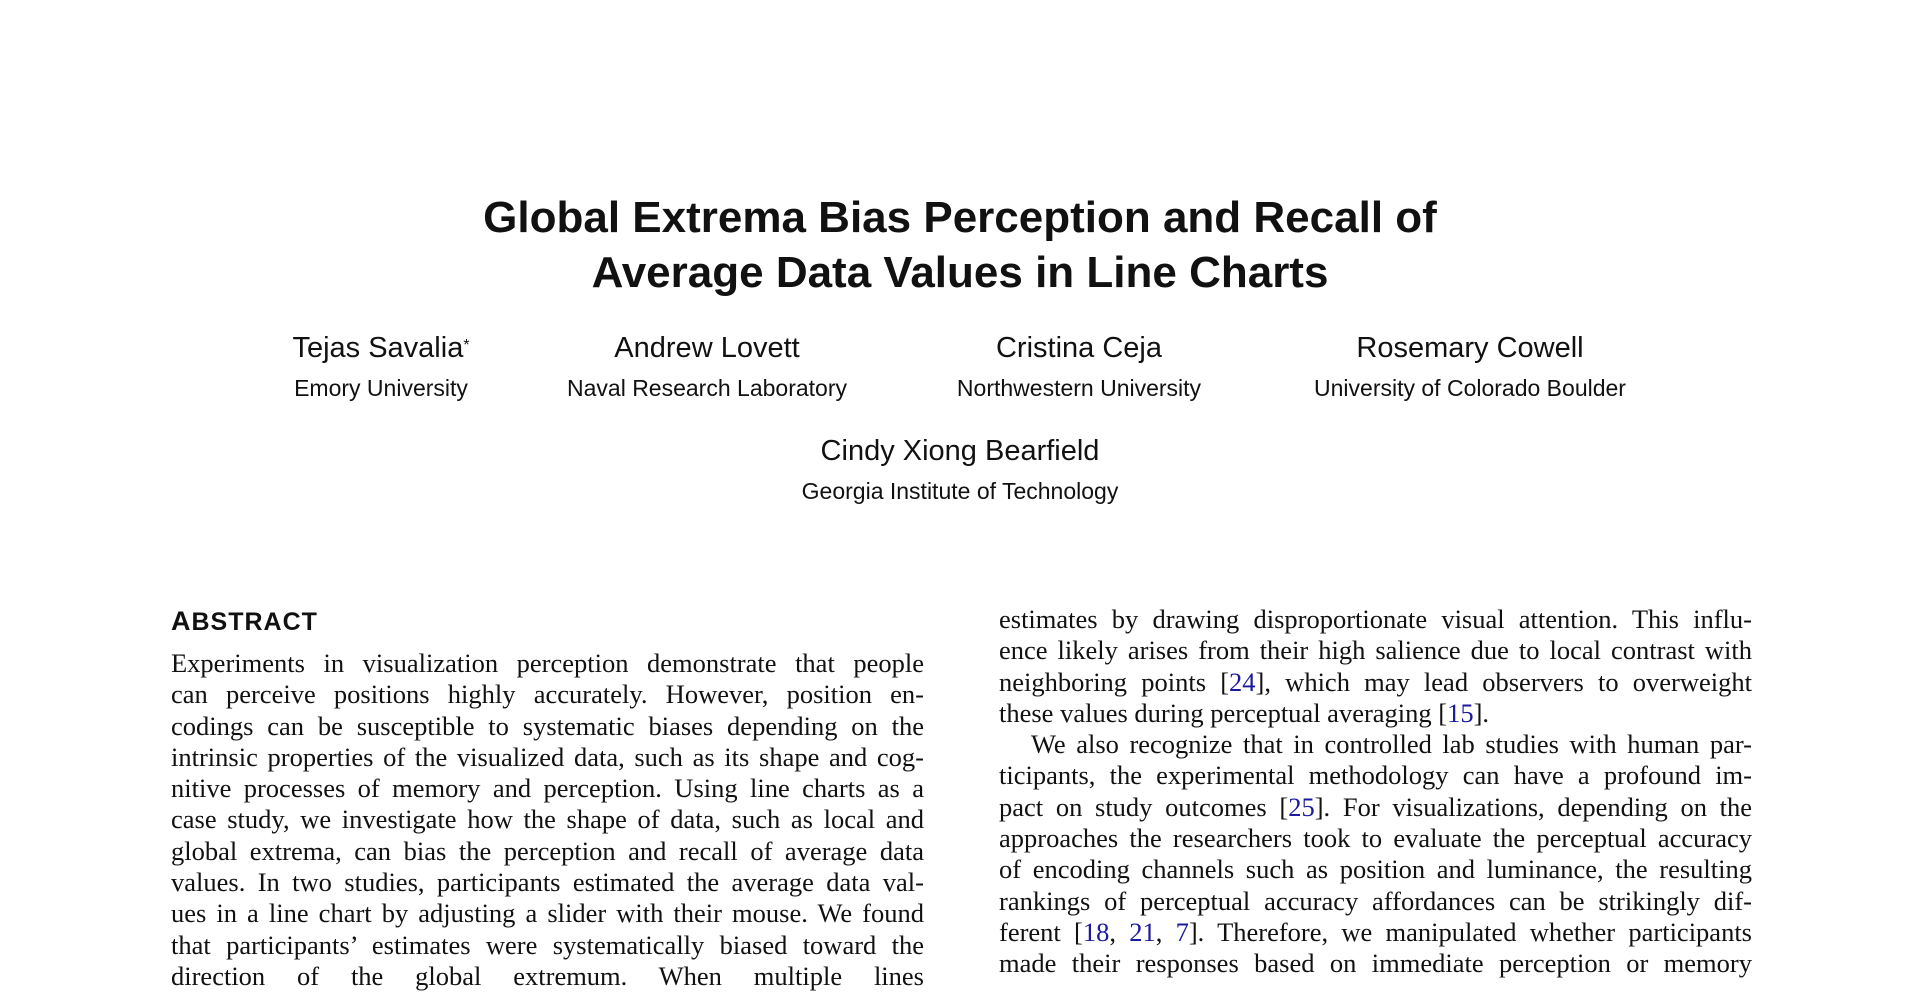  Describe the element at coordinates (1460, 712) in the screenshot. I see `citation-link: 15` at that location.